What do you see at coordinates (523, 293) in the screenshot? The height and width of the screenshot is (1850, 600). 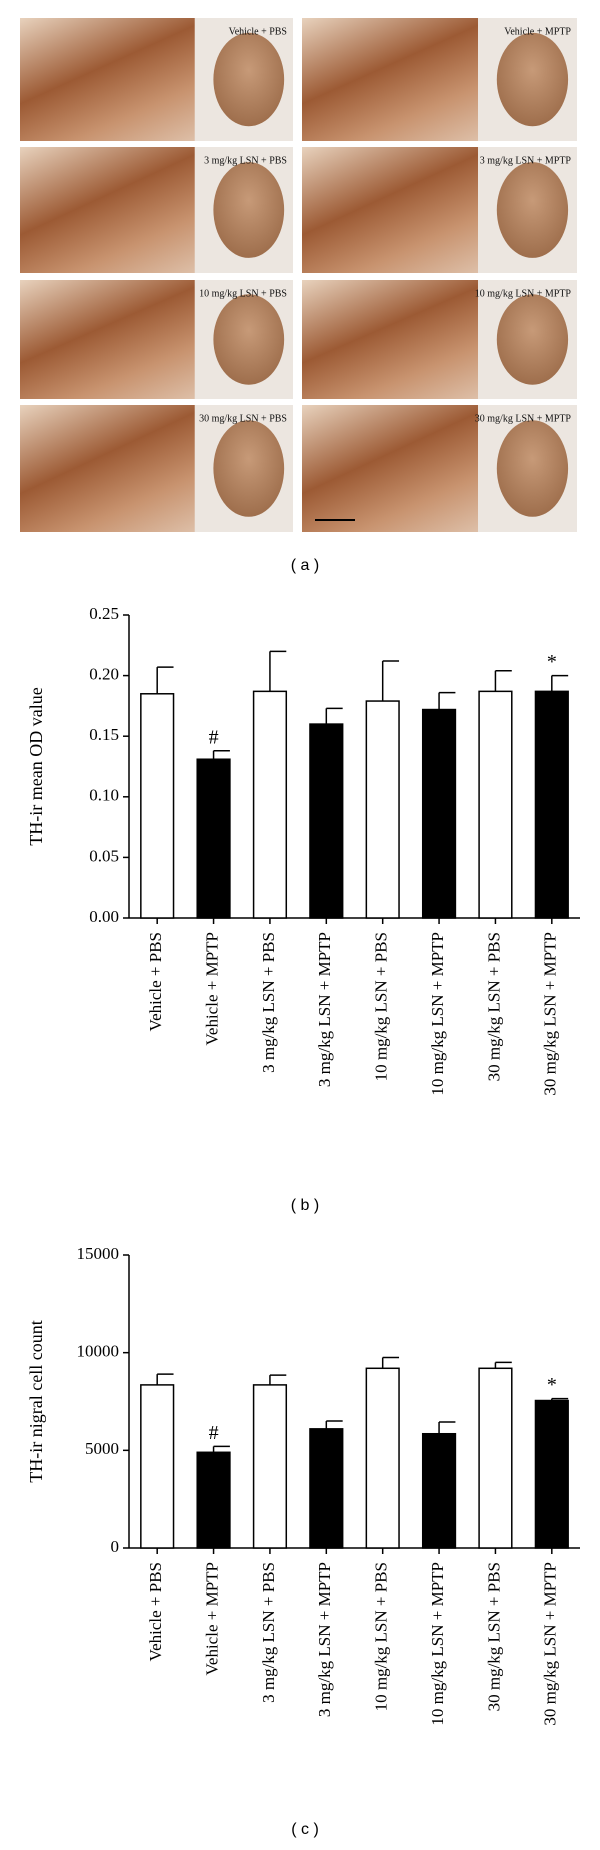 I see `micrograph-label: 10 mg/kg LSN + MPTP` at bounding box center [523, 293].